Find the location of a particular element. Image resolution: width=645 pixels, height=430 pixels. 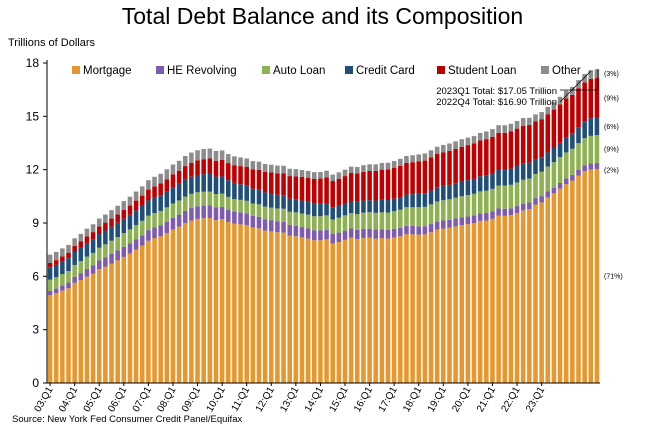

legend-swatch is located at coordinates (441, 70).